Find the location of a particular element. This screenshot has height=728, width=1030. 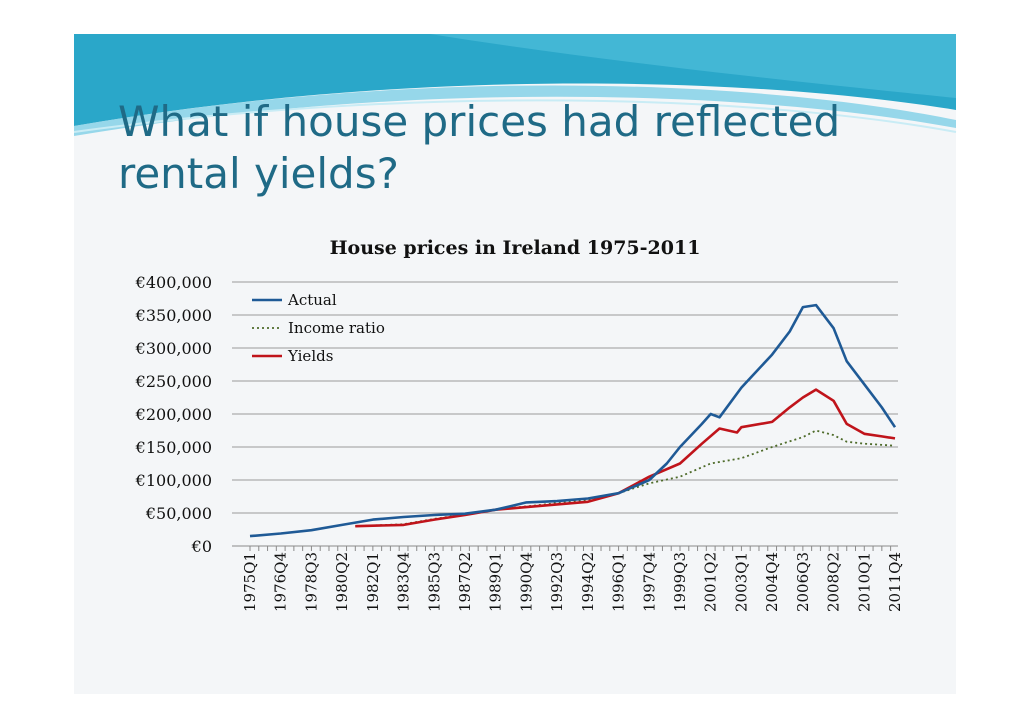

x-tick-label: 1975Q1 is located at coordinates (250, 582).